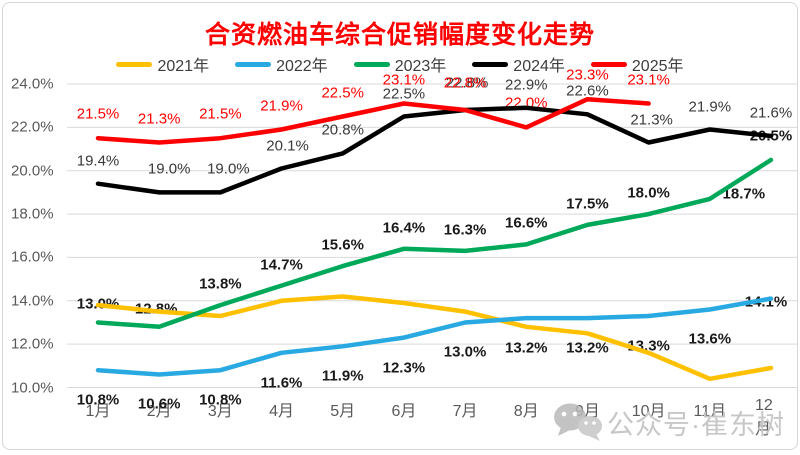 This screenshot has height=455, width=800. I want to click on data-label: 13.6%, so click(710, 339).